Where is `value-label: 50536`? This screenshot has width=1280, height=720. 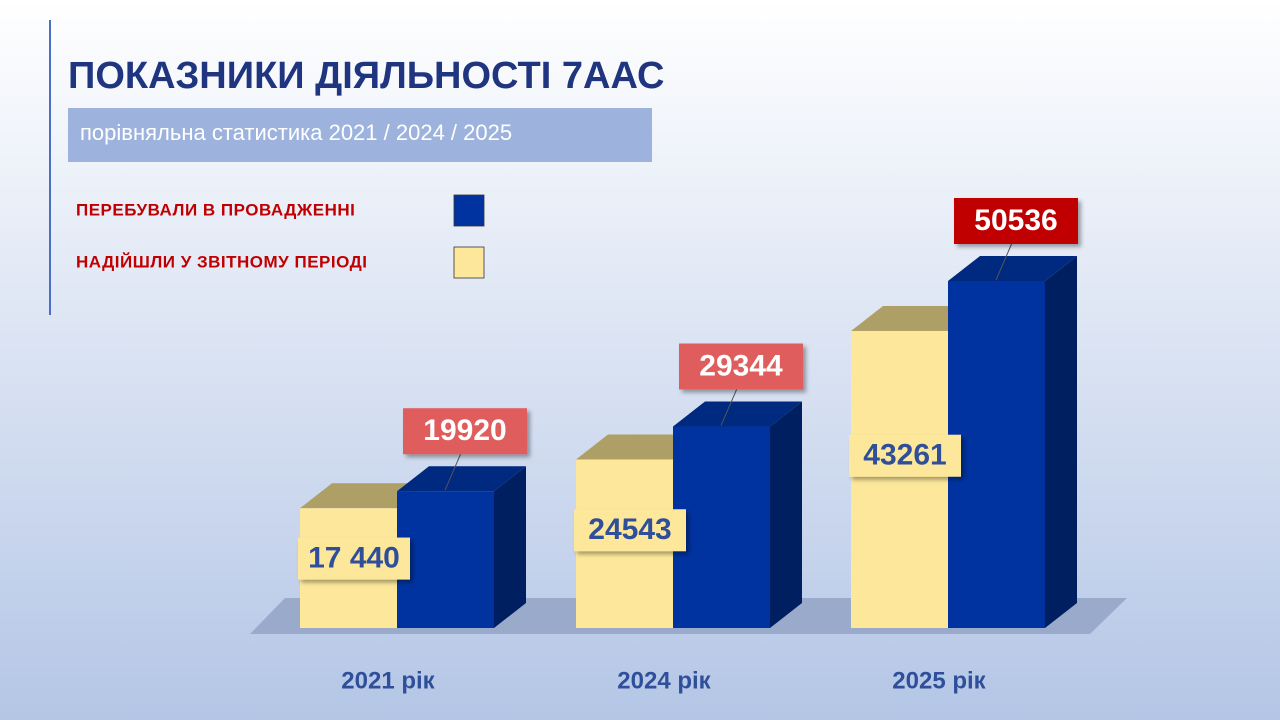
value-label: 50536 is located at coordinates (1015, 220).